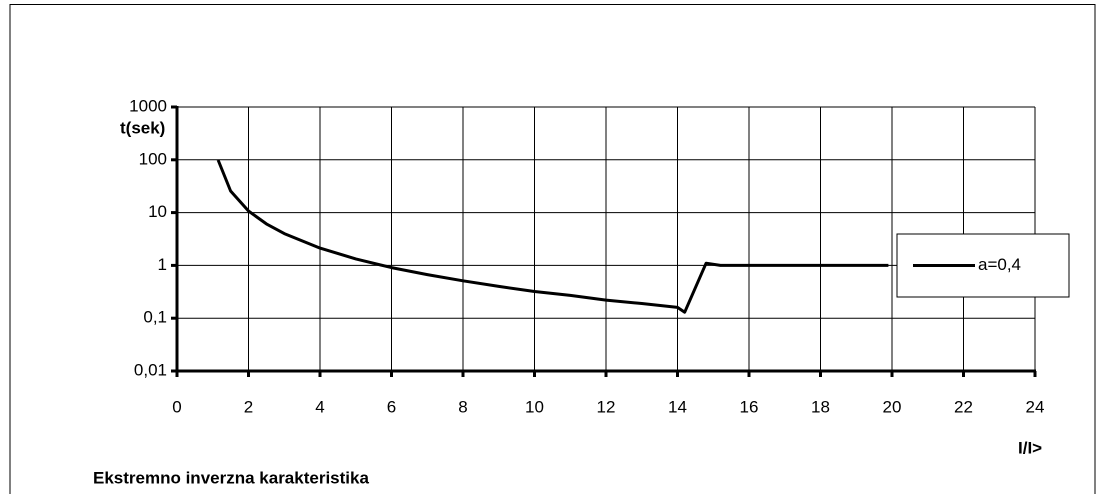 This screenshot has width=1107, height=494. Describe the element at coordinates (1030, 447) in the screenshot. I see `x-axis-label: I/I>` at that location.